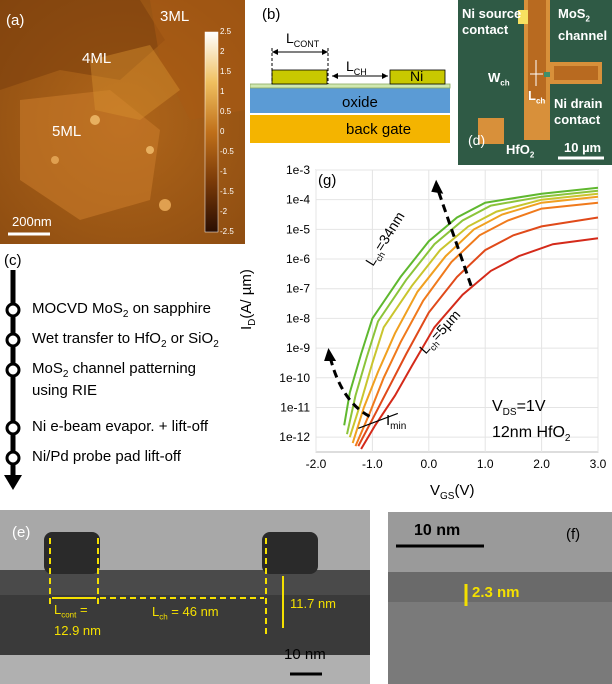 This screenshot has width=612, height=684. What do you see at coordinates (294, 437) in the screenshot?
I see `y-tick-label: 1e-12` at bounding box center [294, 437].